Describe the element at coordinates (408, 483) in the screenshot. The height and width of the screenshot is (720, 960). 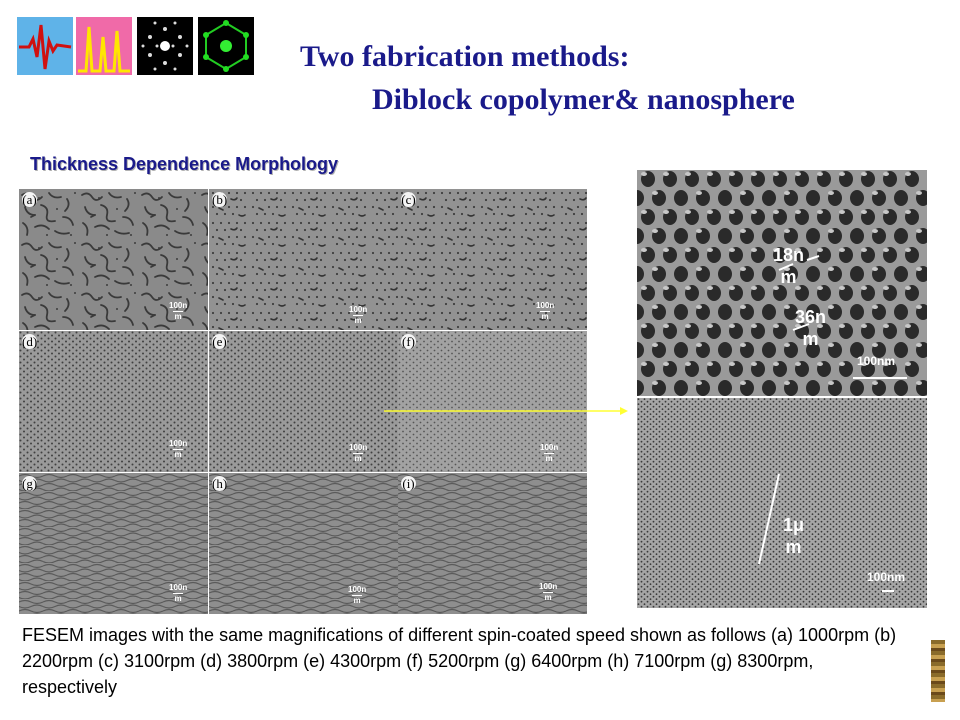
I see `panel-label: (i)` at that location.